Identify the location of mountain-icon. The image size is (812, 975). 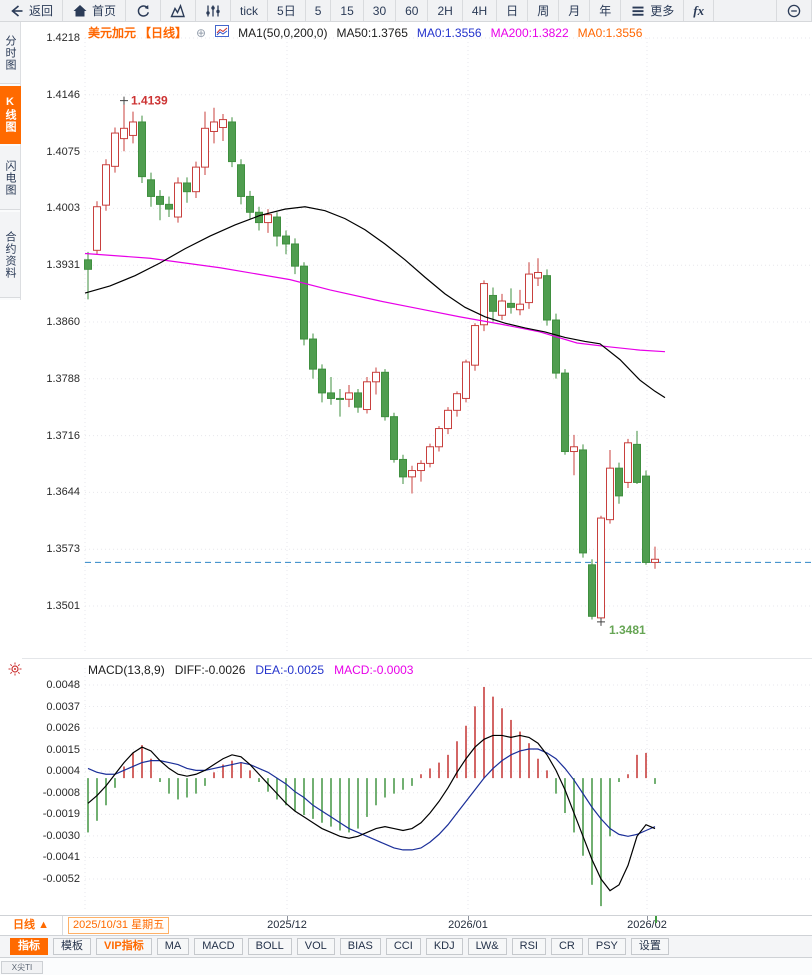
(178, 11).